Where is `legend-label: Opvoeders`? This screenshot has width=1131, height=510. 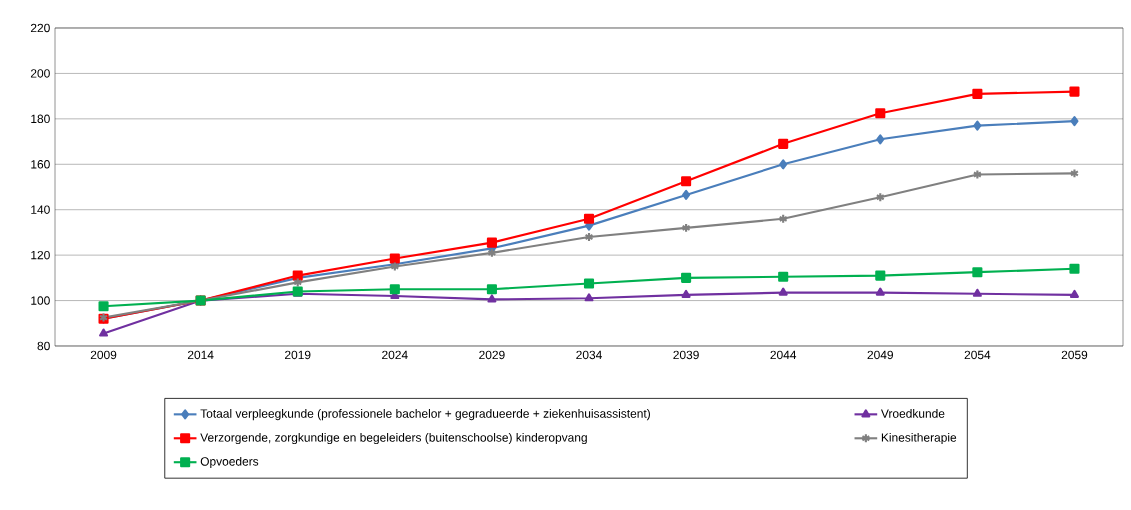
legend-label: Opvoeders is located at coordinates (229, 462).